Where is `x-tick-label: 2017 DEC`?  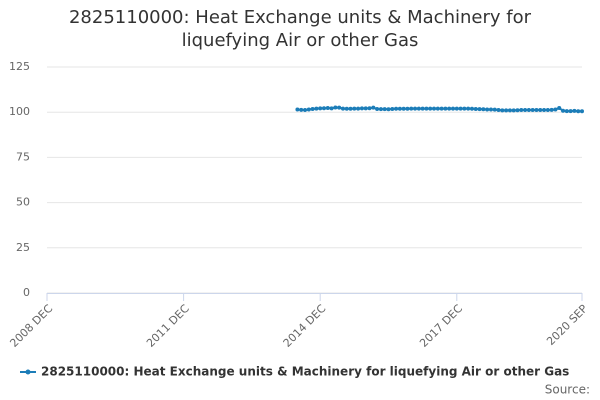 x-tick-label: 2017 DEC is located at coordinates (441, 326).